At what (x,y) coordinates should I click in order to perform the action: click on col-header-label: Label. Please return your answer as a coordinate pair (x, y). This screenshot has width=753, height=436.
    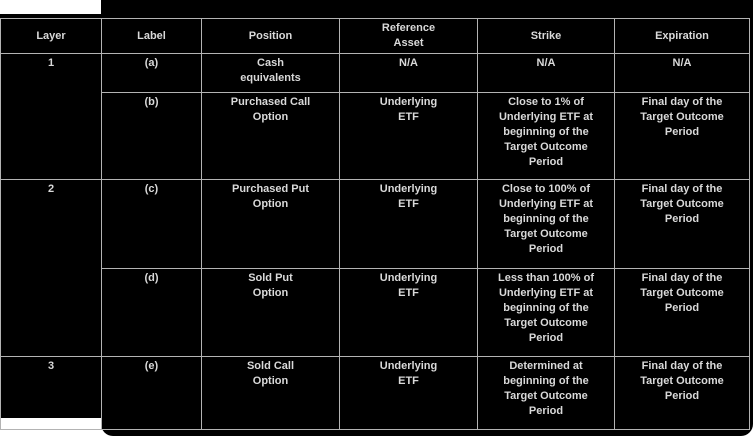
    Looking at the image, I should click on (151, 36).